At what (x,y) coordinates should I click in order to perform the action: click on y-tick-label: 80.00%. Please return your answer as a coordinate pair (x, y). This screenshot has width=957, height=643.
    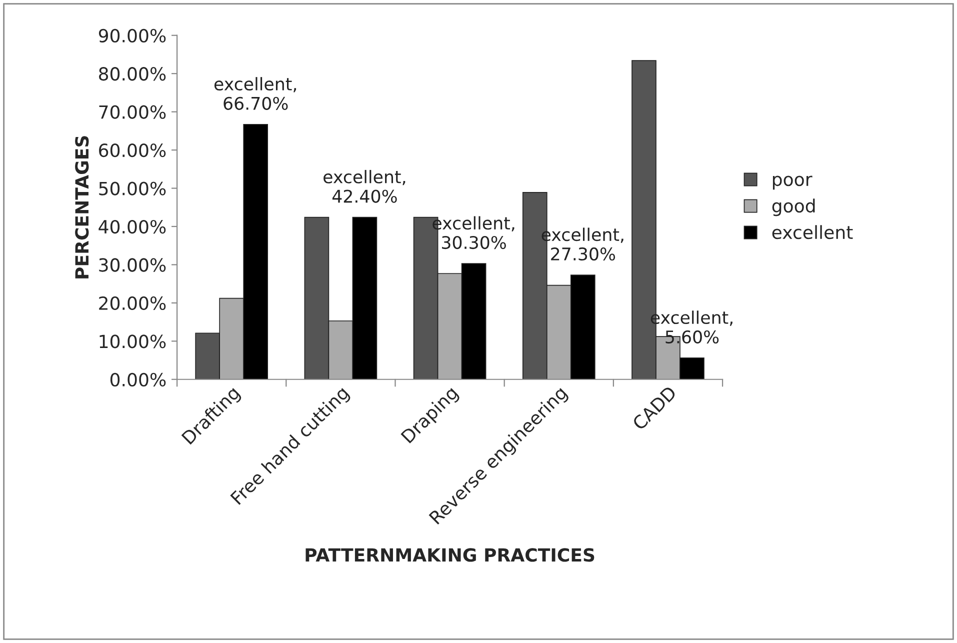
    Looking at the image, I should click on (132, 74).